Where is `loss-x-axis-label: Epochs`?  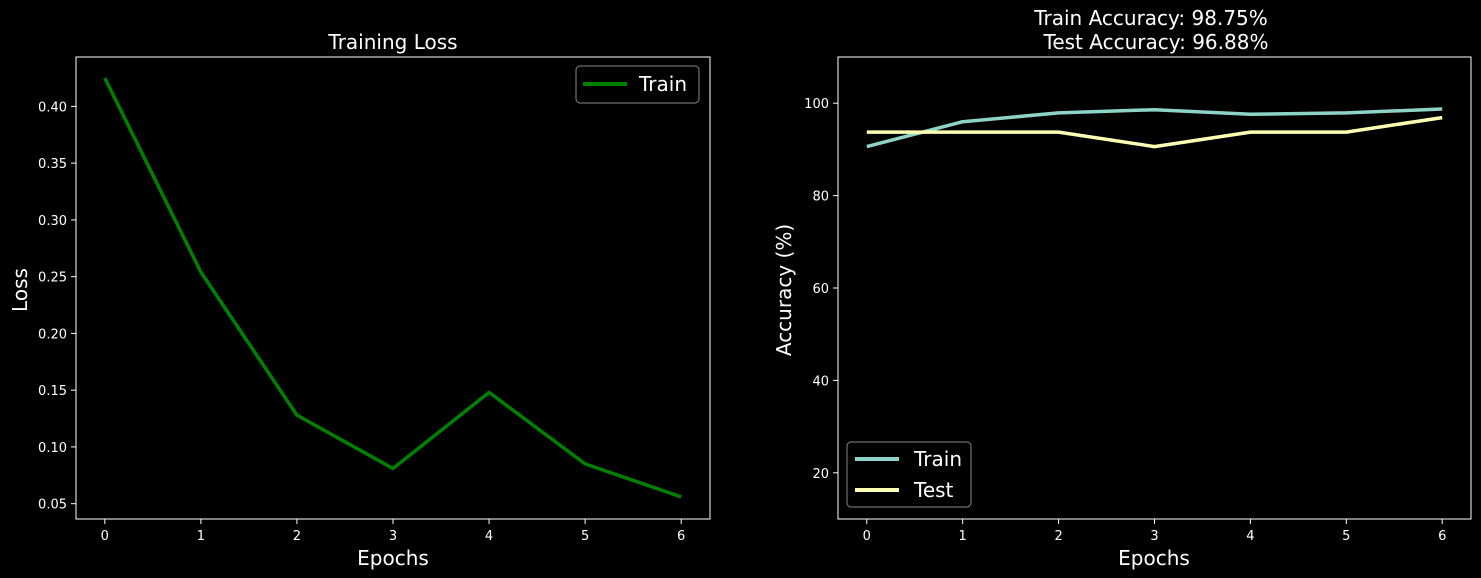
loss-x-axis-label: Epochs is located at coordinates (393, 558).